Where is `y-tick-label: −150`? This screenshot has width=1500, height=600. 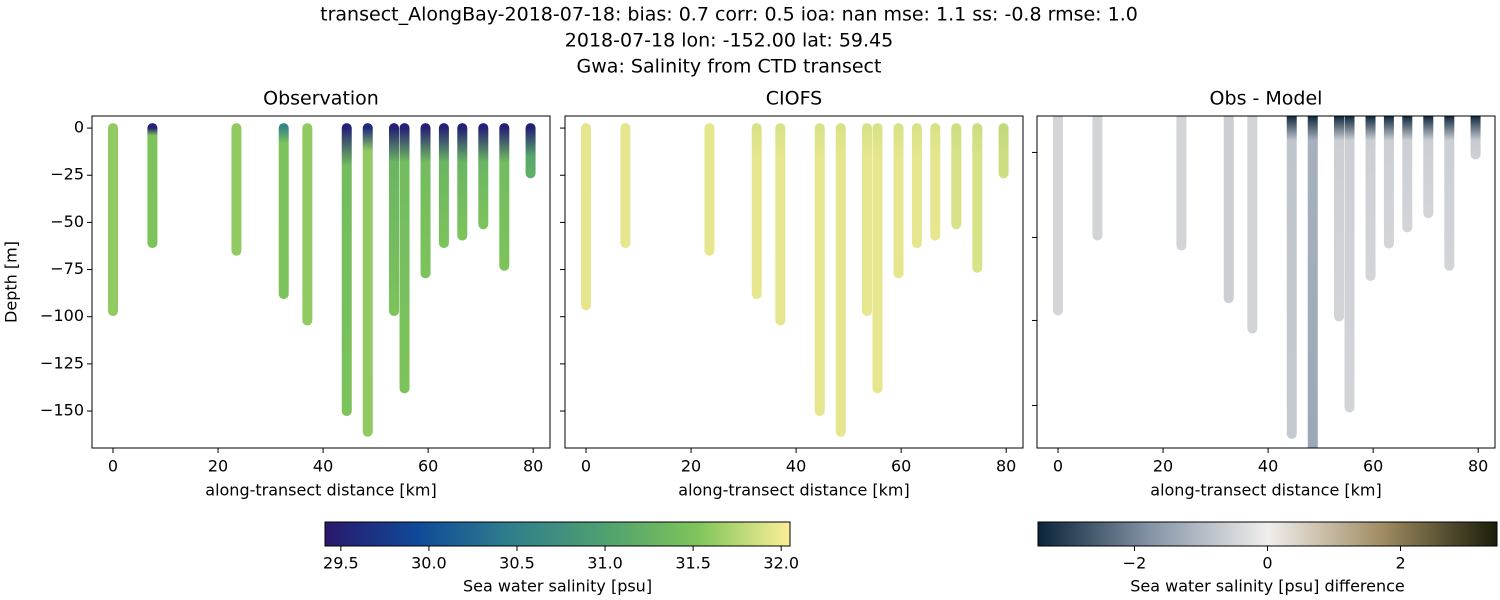 y-tick-label: −150 is located at coordinates (62, 410).